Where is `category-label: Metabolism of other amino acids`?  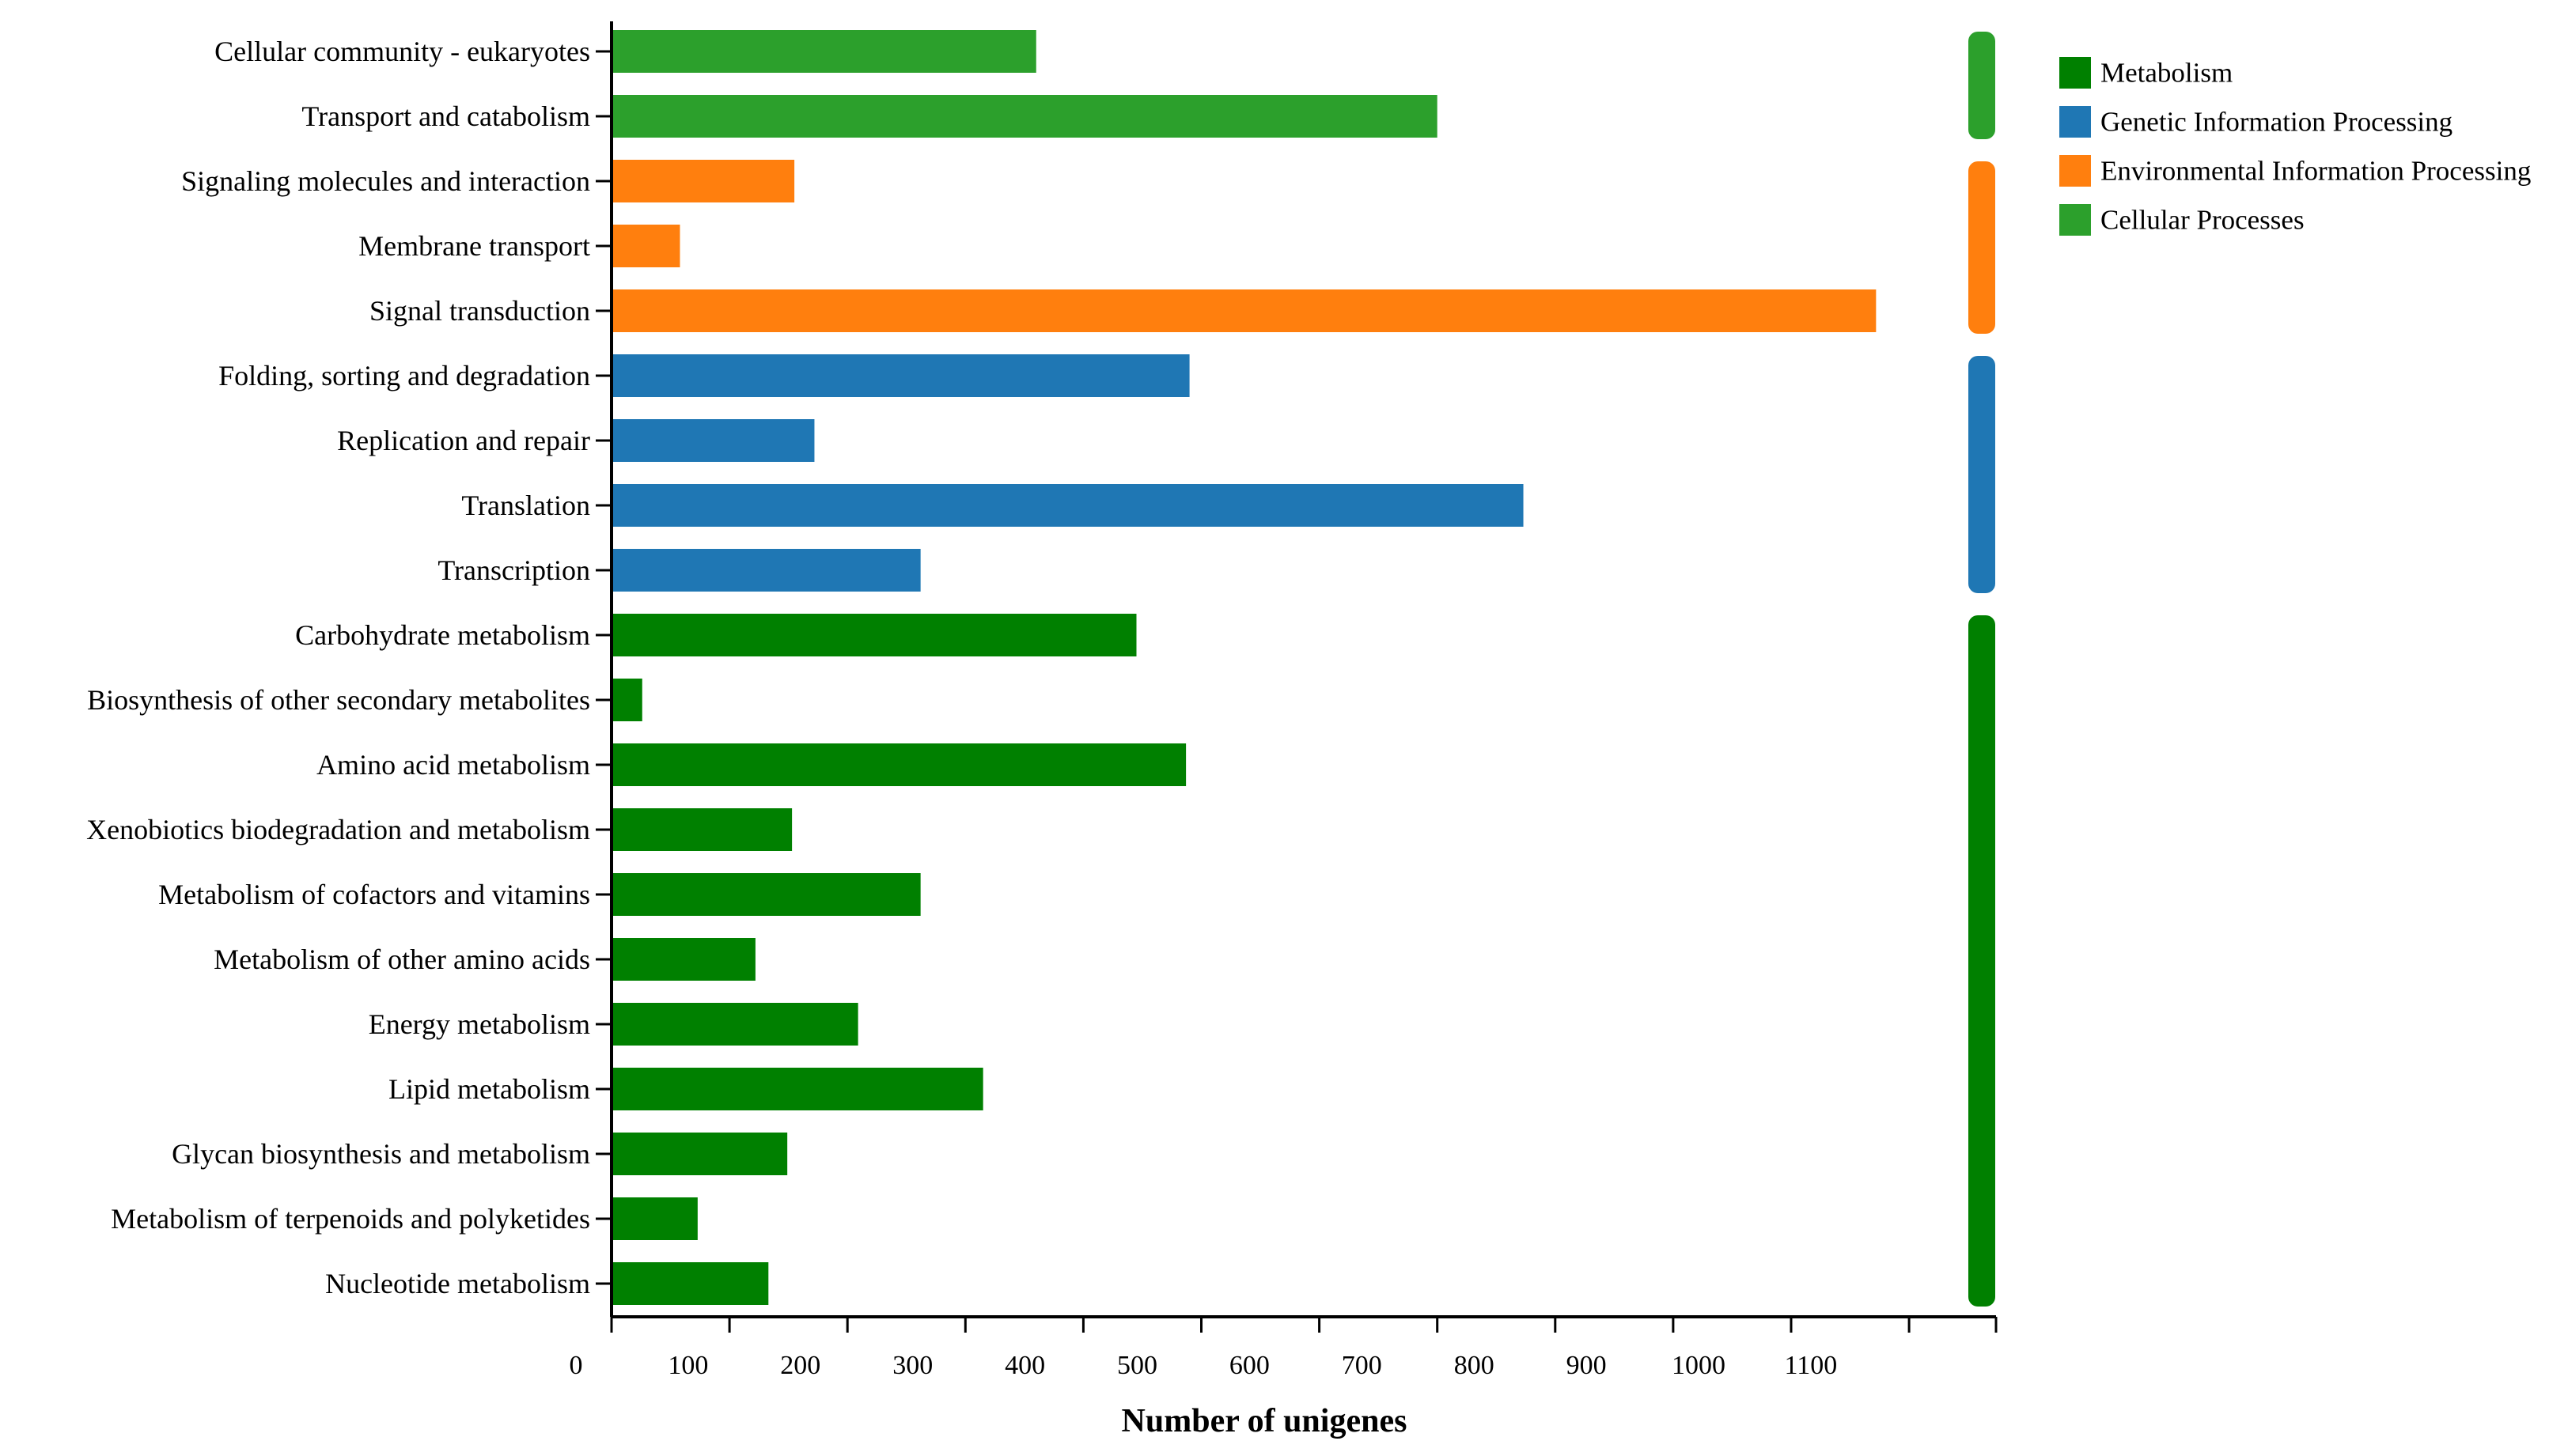 category-label: Metabolism of other amino acids is located at coordinates (402, 959).